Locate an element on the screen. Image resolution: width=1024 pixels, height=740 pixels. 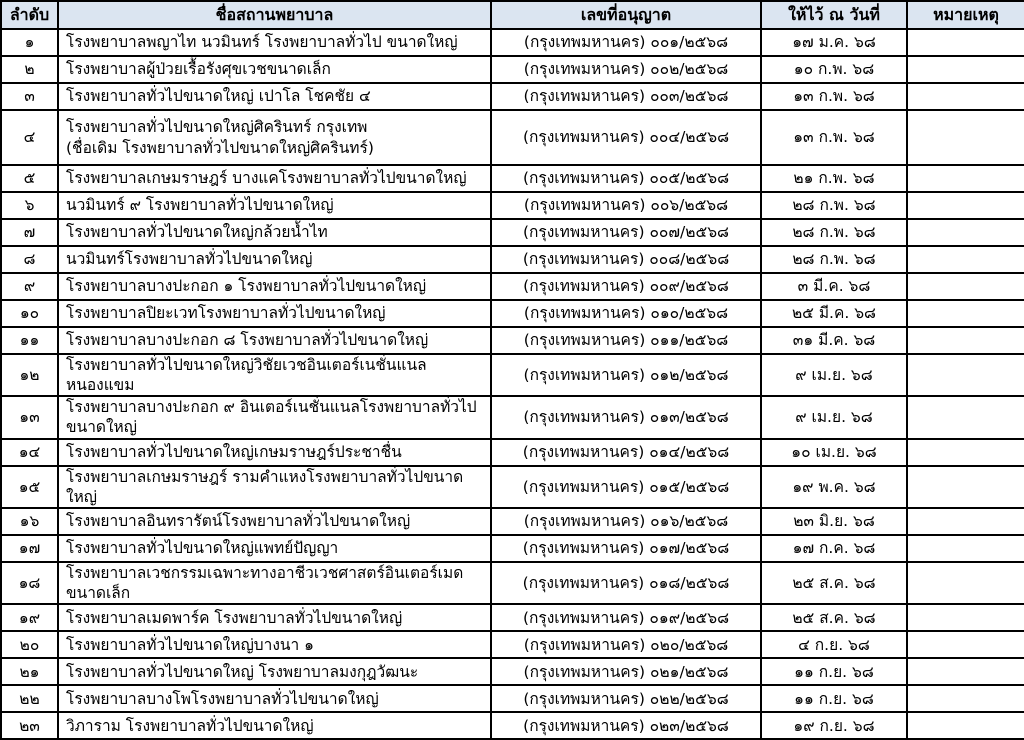
row-number-cell: ๕ is located at coordinates (29, 178).